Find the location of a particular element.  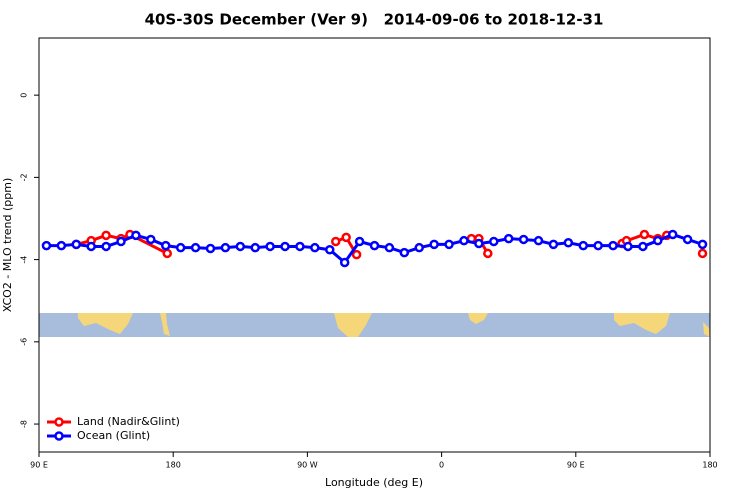

legend-label: Ocean (Glint) is located at coordinates (113, 435).